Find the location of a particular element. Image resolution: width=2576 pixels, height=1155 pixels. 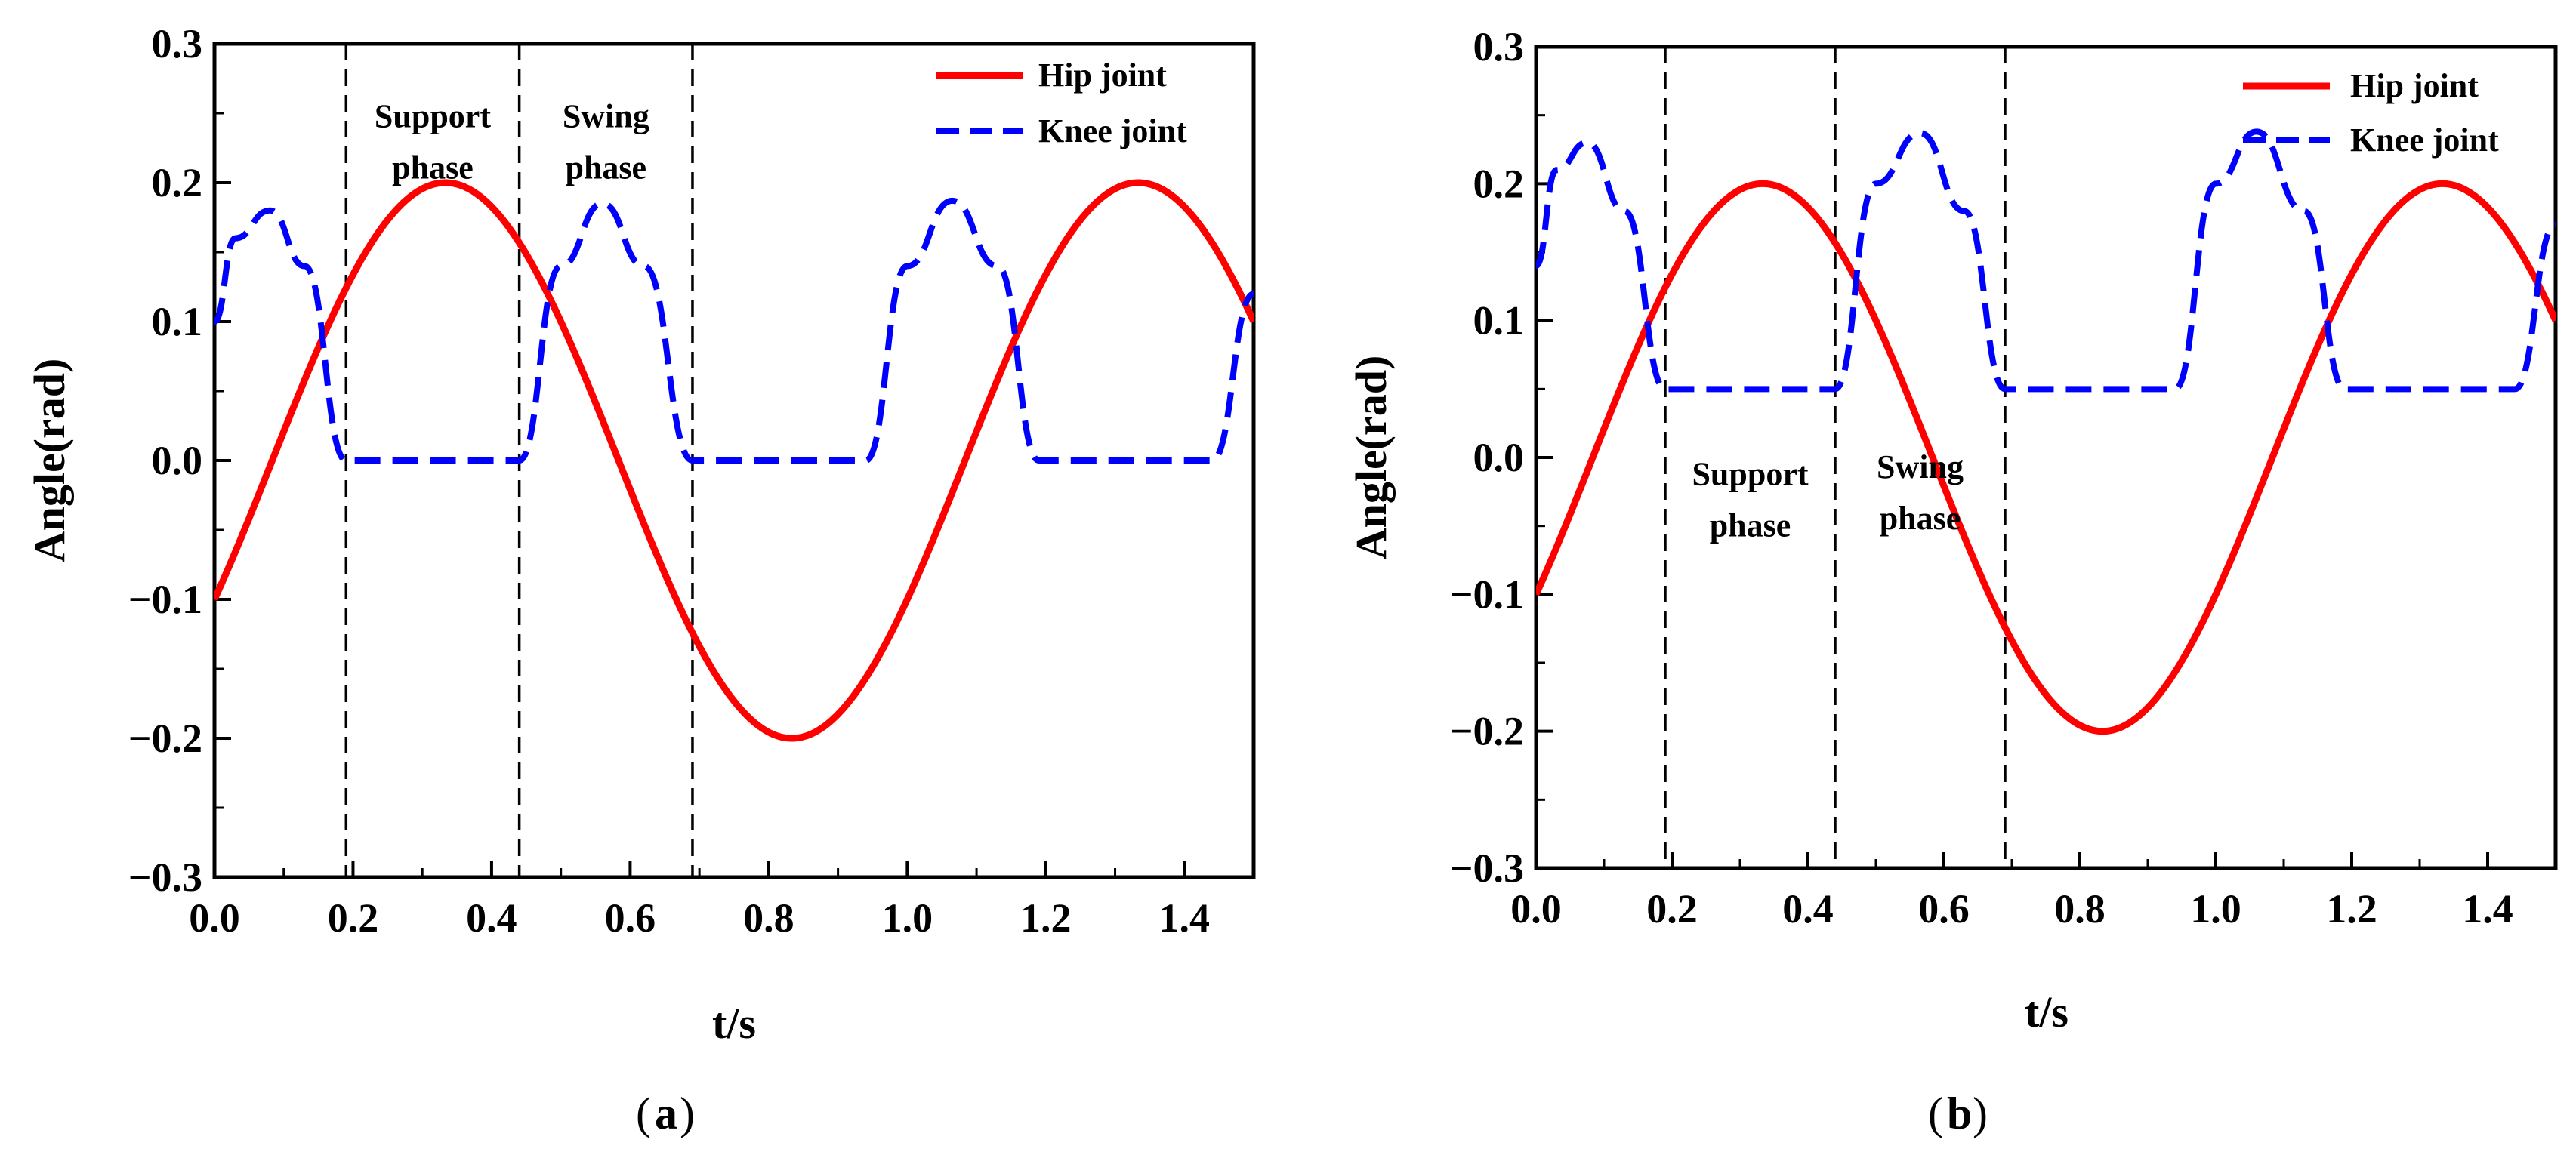

caption-letter: a is located at coordinates (666, 1113).